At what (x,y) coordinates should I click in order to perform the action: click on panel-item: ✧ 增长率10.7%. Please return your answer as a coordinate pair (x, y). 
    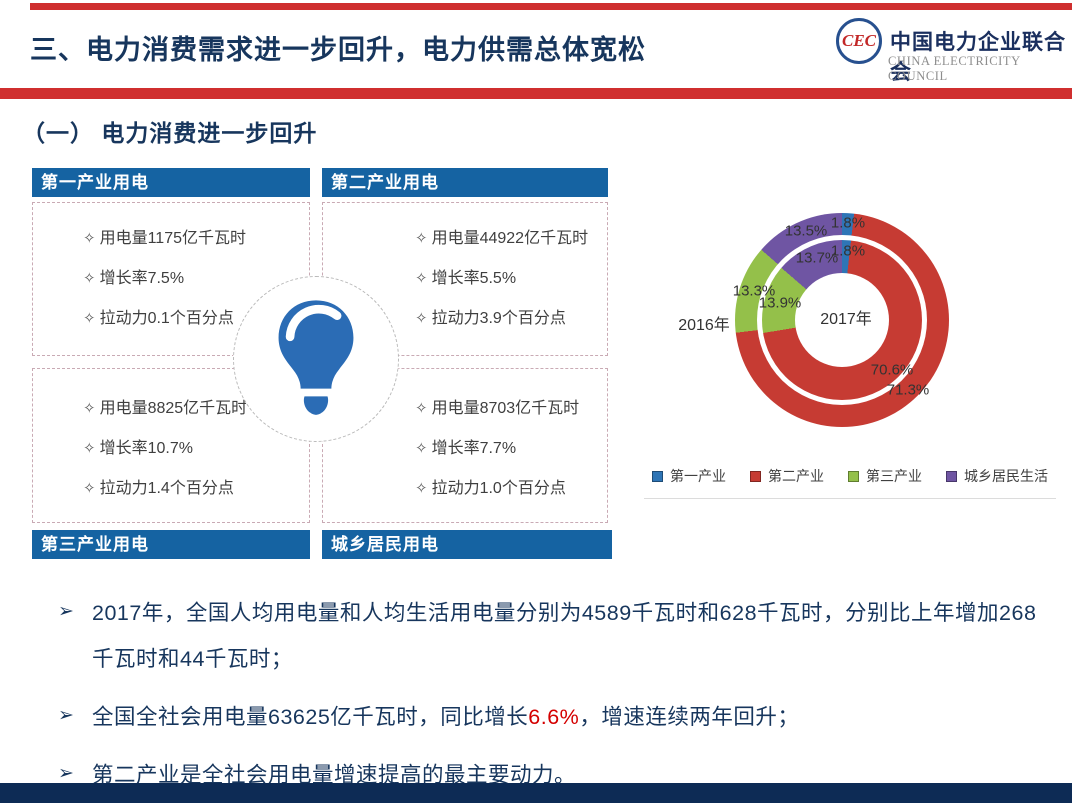
    Looking at the image, I should click on (194, 448).